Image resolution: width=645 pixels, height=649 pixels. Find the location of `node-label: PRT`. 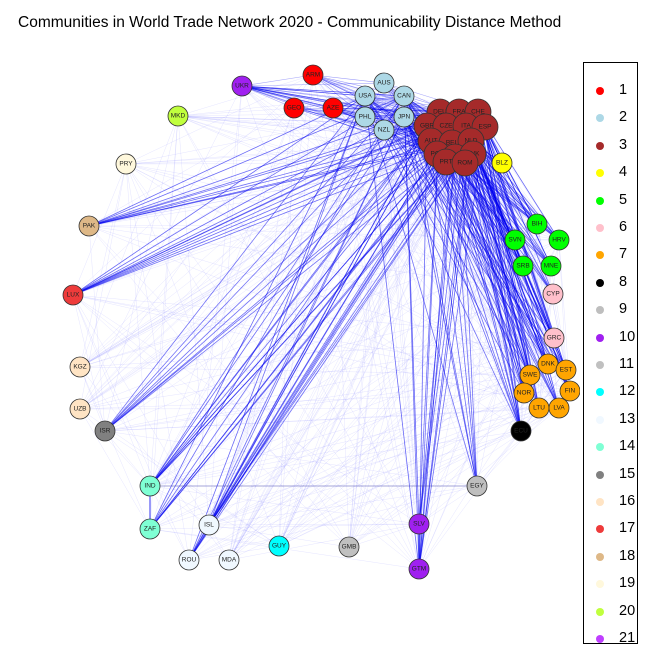

node-label: PRT is located at coordinates (446, 162).